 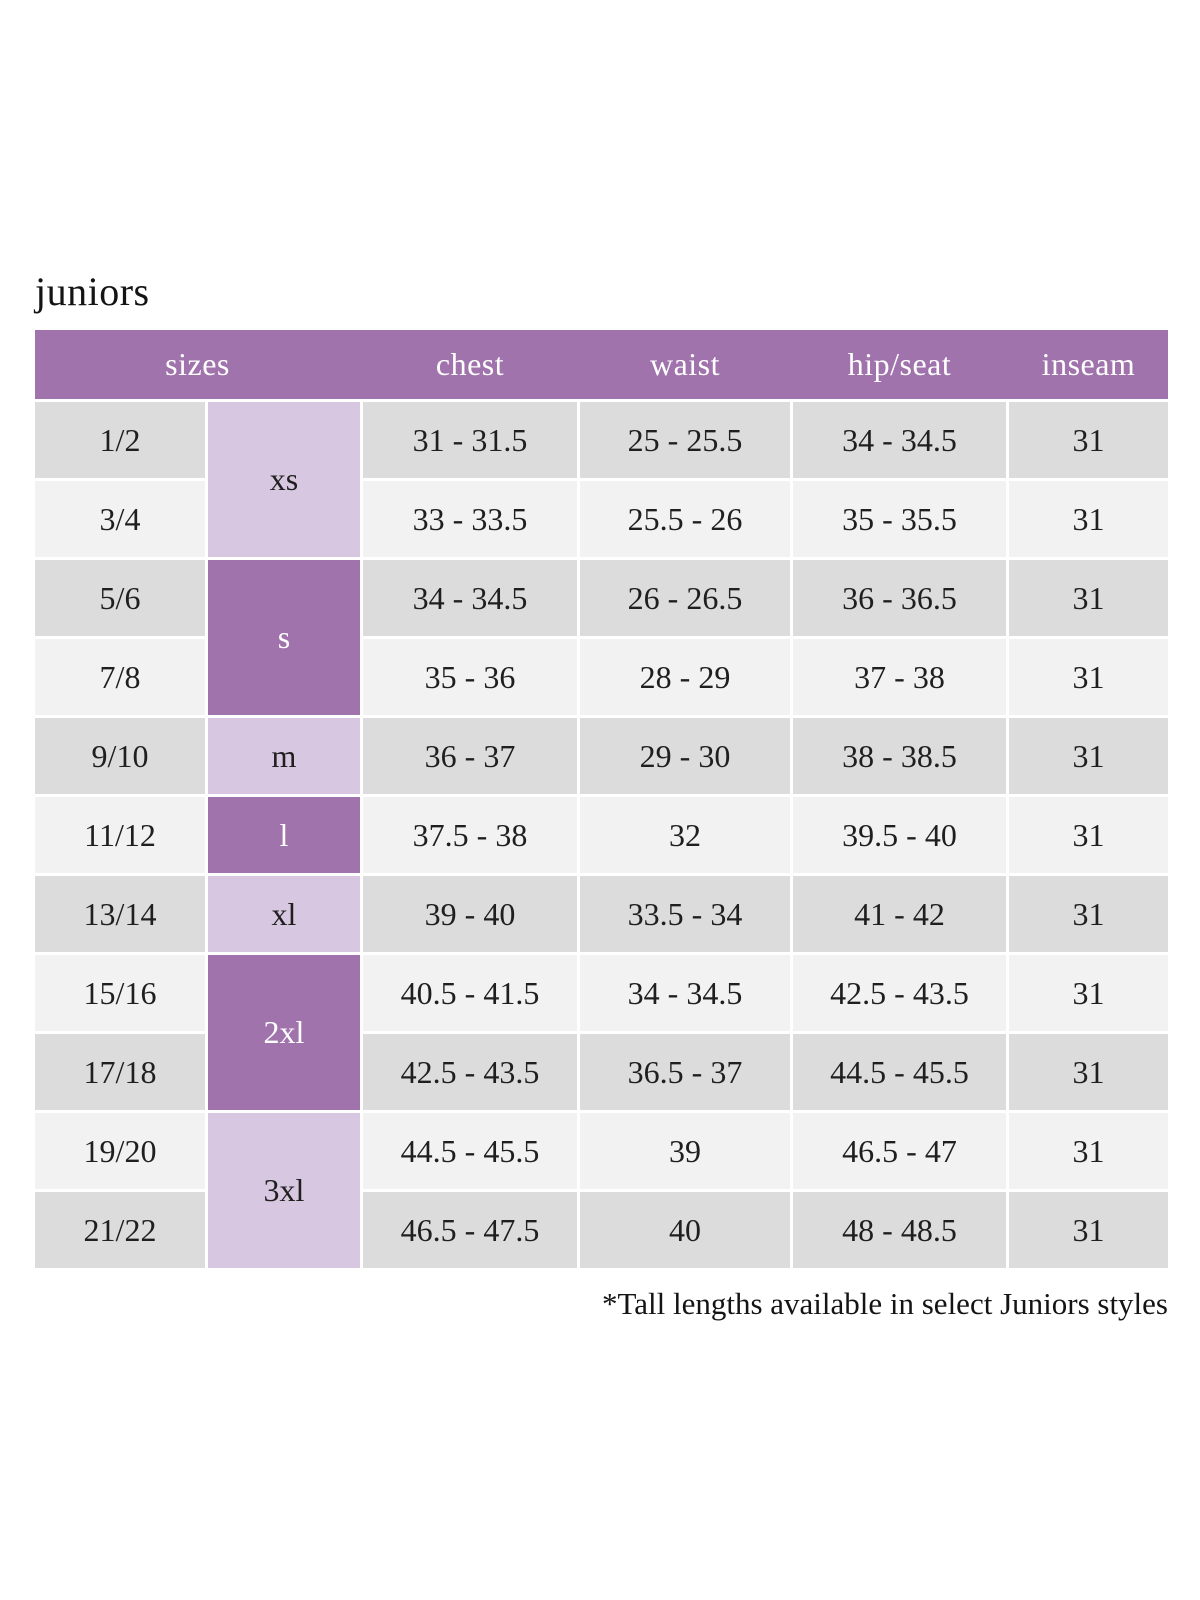 What do you see at coordinates (470, 1072) in the screenshot?
I see `chest-cell: 42.5 - 43.5` at bounding box center [470, 1072].